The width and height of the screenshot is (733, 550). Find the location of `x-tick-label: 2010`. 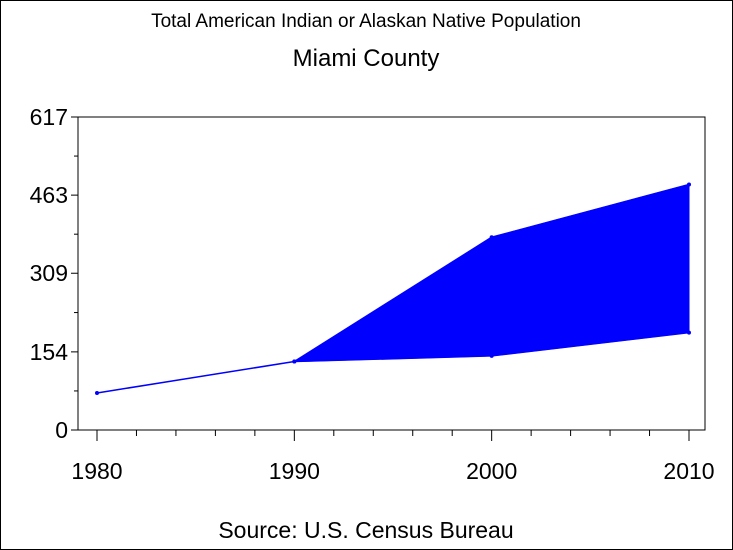

x-tick-label: 2010 is located at coordinates (688, 471).